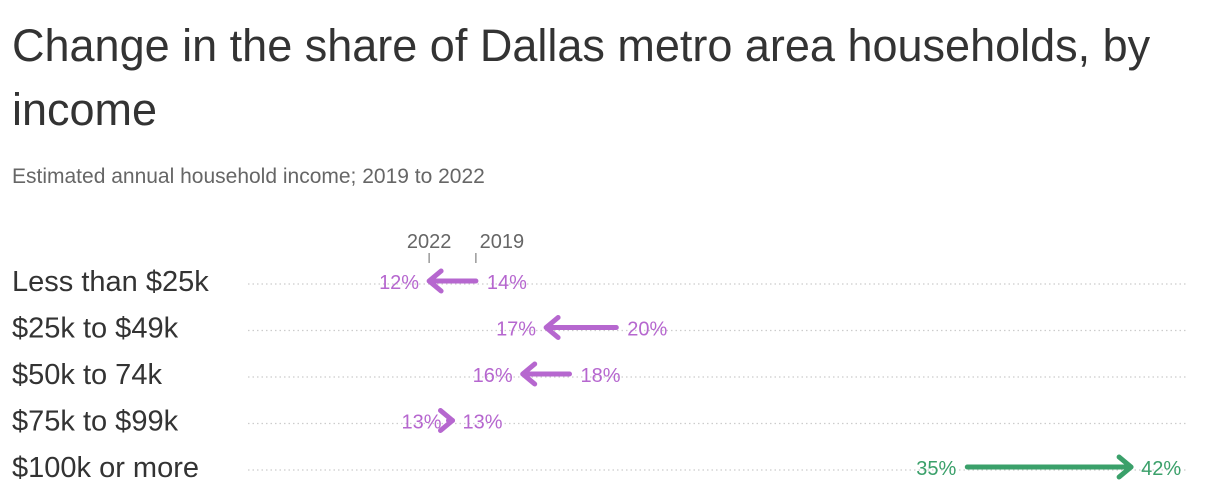 This screenshot has width=1220, height=504. I want to click on category-label: Less than $25k, so click(110, 282).